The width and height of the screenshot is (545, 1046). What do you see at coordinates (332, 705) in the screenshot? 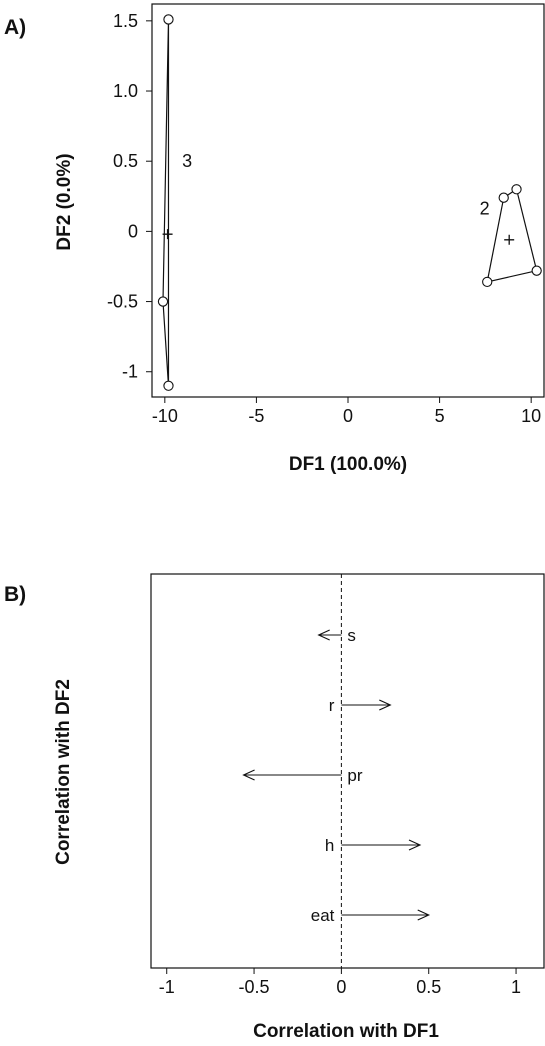
I see `panel-b-vector-label: r` at bounding box center [332, 705].